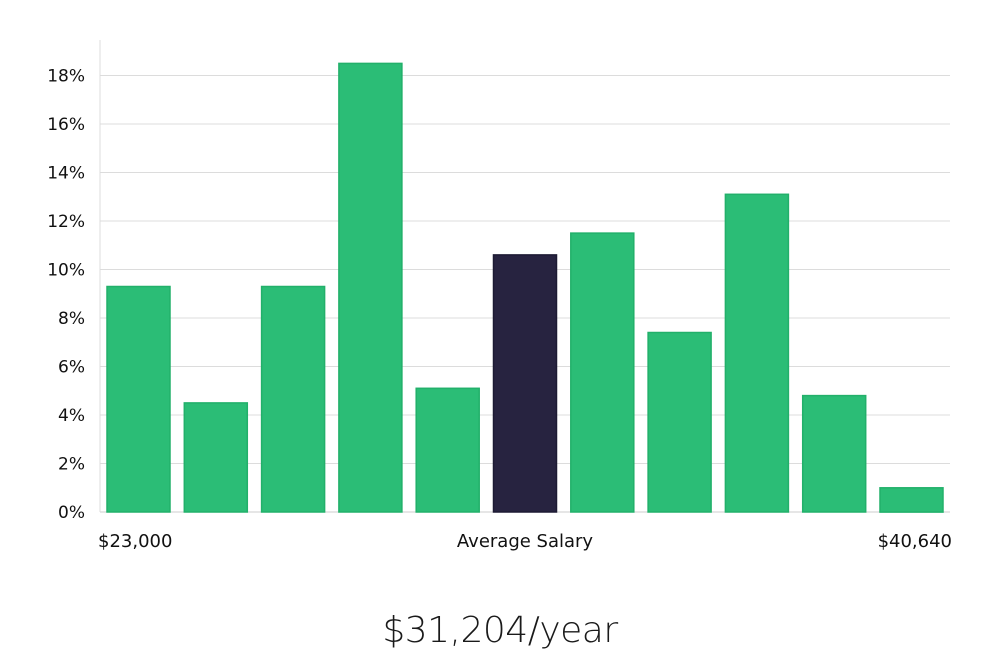 The height and width of the screenshot is (660, 1000). Describe the element at coordinates (525, 541) in the screenshot. I see `x-axis-title: Average Salary` at that location.